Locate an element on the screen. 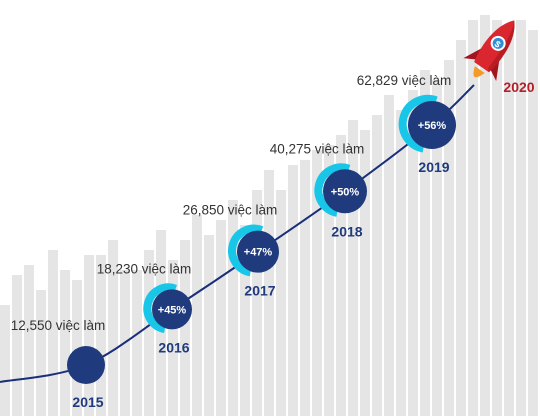 The height and width of the screenshot is (416, 540). growth-label: +56% is located at coordinates (432, 126).